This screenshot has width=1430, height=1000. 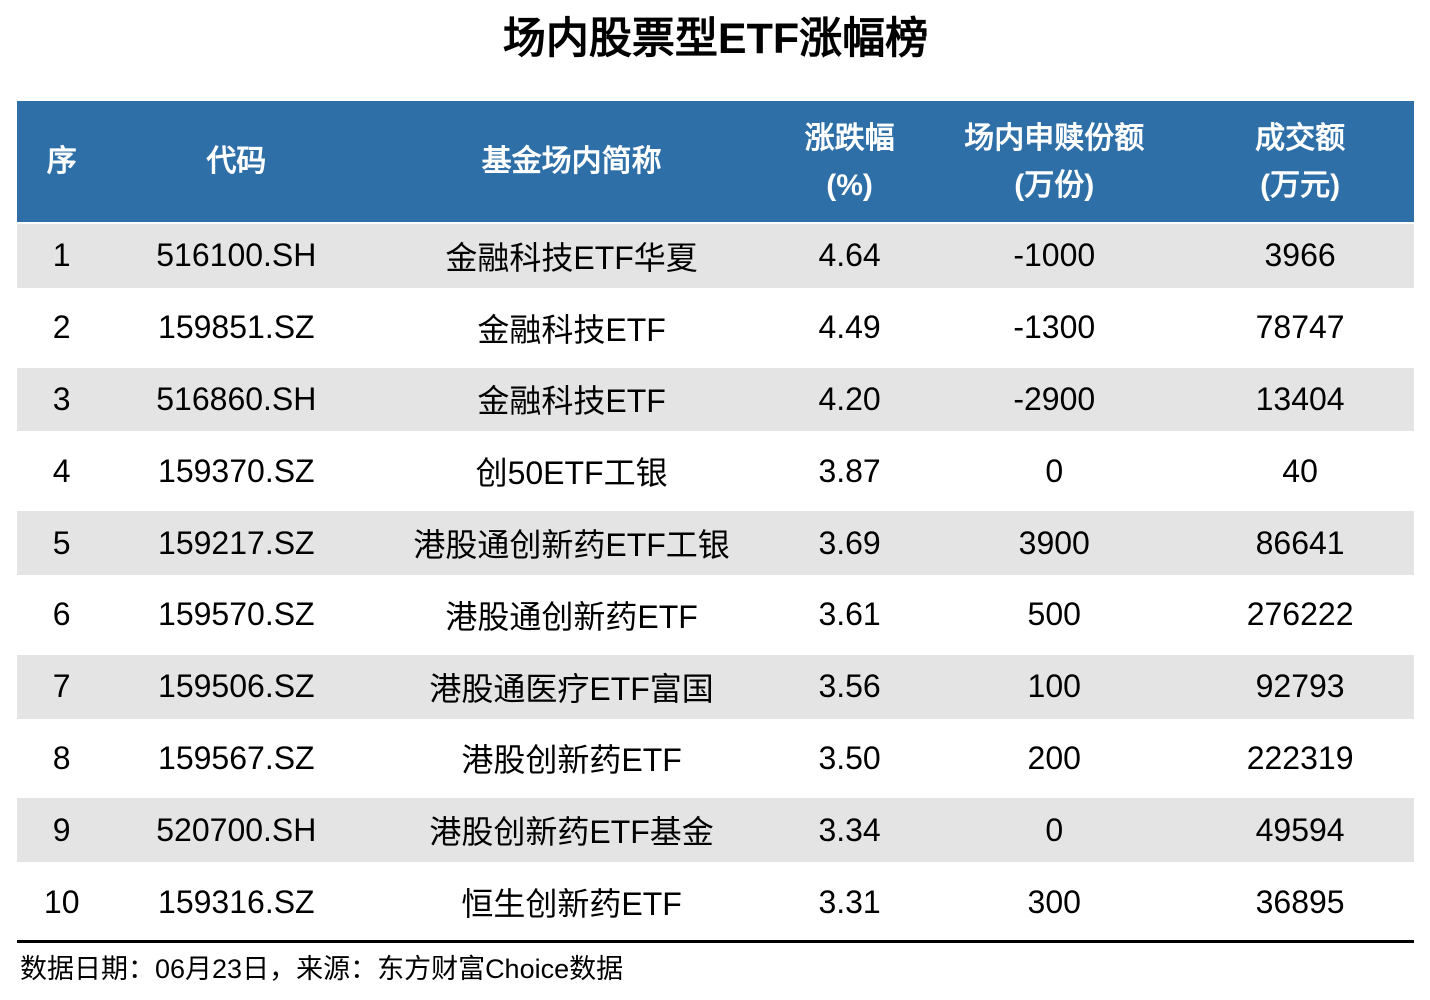 I want to click on table-row: 7 159506.SZ 港股通医疗ETF富国 3.56 100 92793, so click(x=715, y=688).